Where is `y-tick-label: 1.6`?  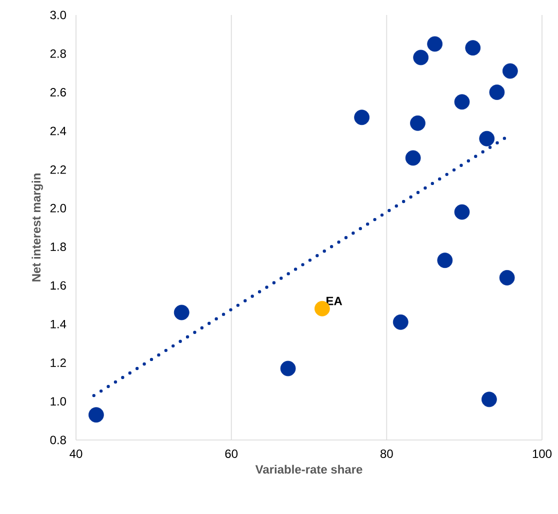
y-tick-label: 1.6 is located at coordinates (58, 285).